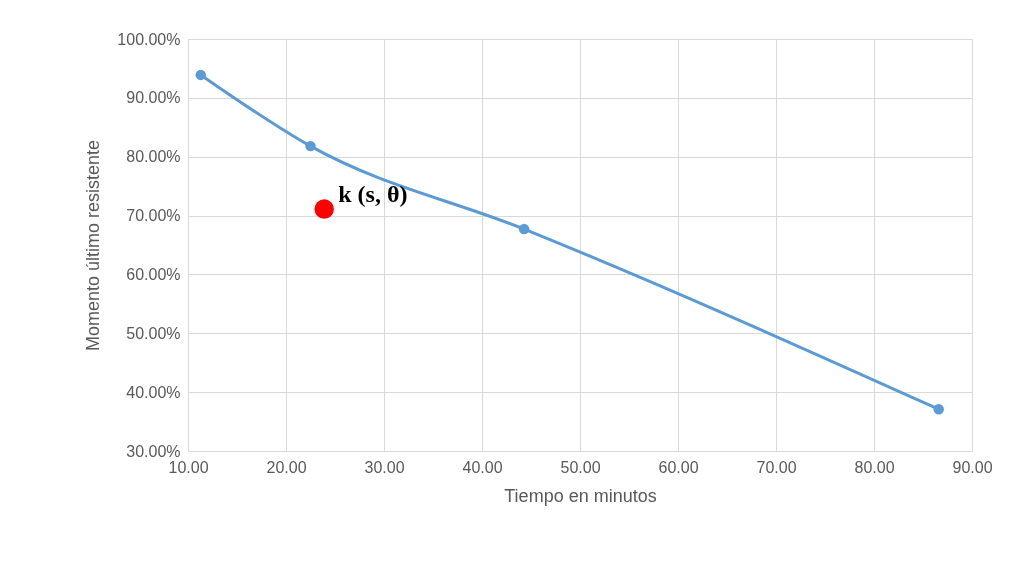  Describe the element at coordinates (93, 245) in the screenshot. I see `y-axis-title: Momento último resistente` at that location.